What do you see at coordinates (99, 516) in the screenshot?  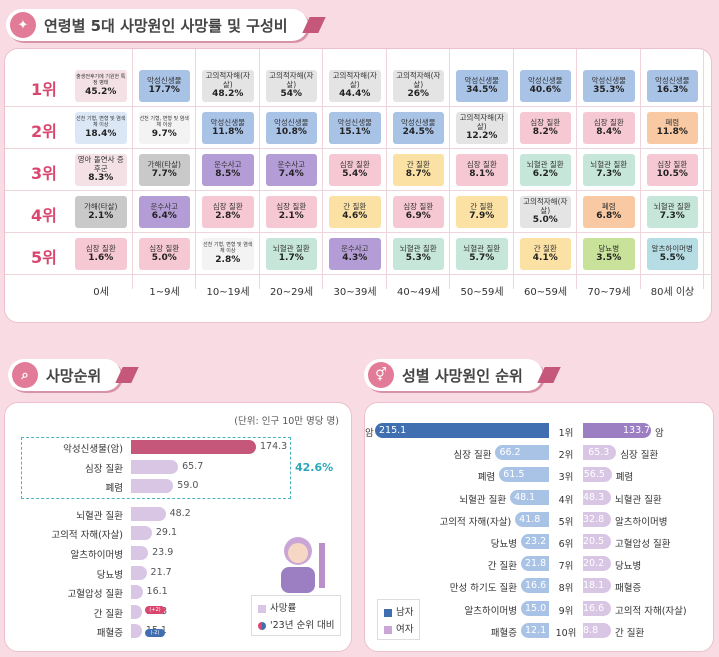 I see `bar-category-label: 뇌혈관 질환` at bounding box center [99, 516].